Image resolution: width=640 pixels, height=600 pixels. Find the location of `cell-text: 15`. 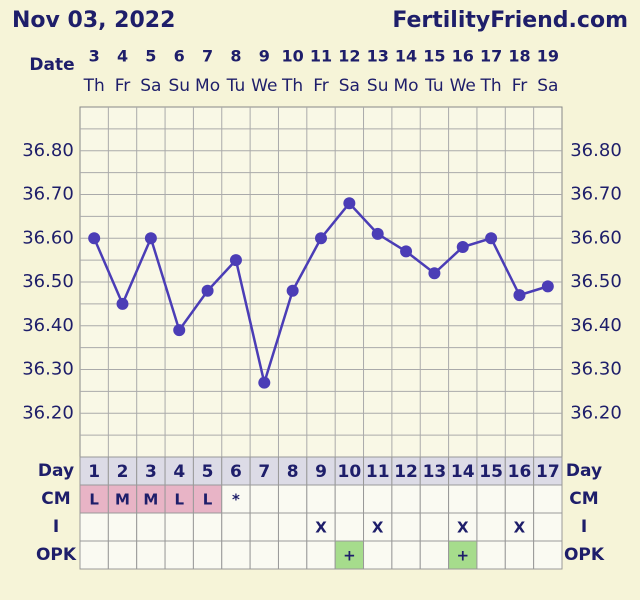

cell-text: 15 is located at coordinates (491, 472).